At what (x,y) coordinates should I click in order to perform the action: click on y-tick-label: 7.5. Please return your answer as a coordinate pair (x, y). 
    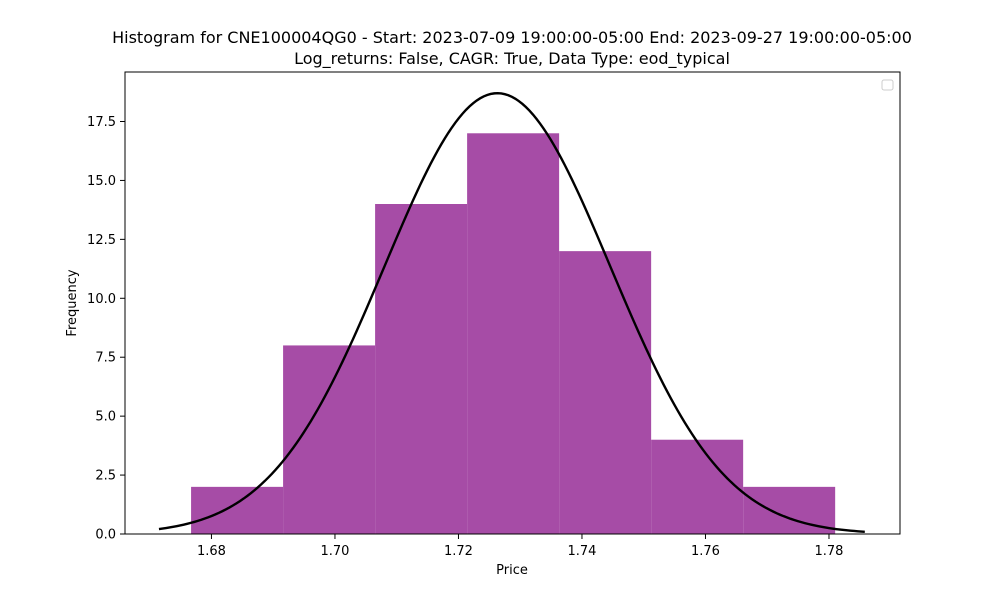
    Looking at the image, I should click on (105, 358).